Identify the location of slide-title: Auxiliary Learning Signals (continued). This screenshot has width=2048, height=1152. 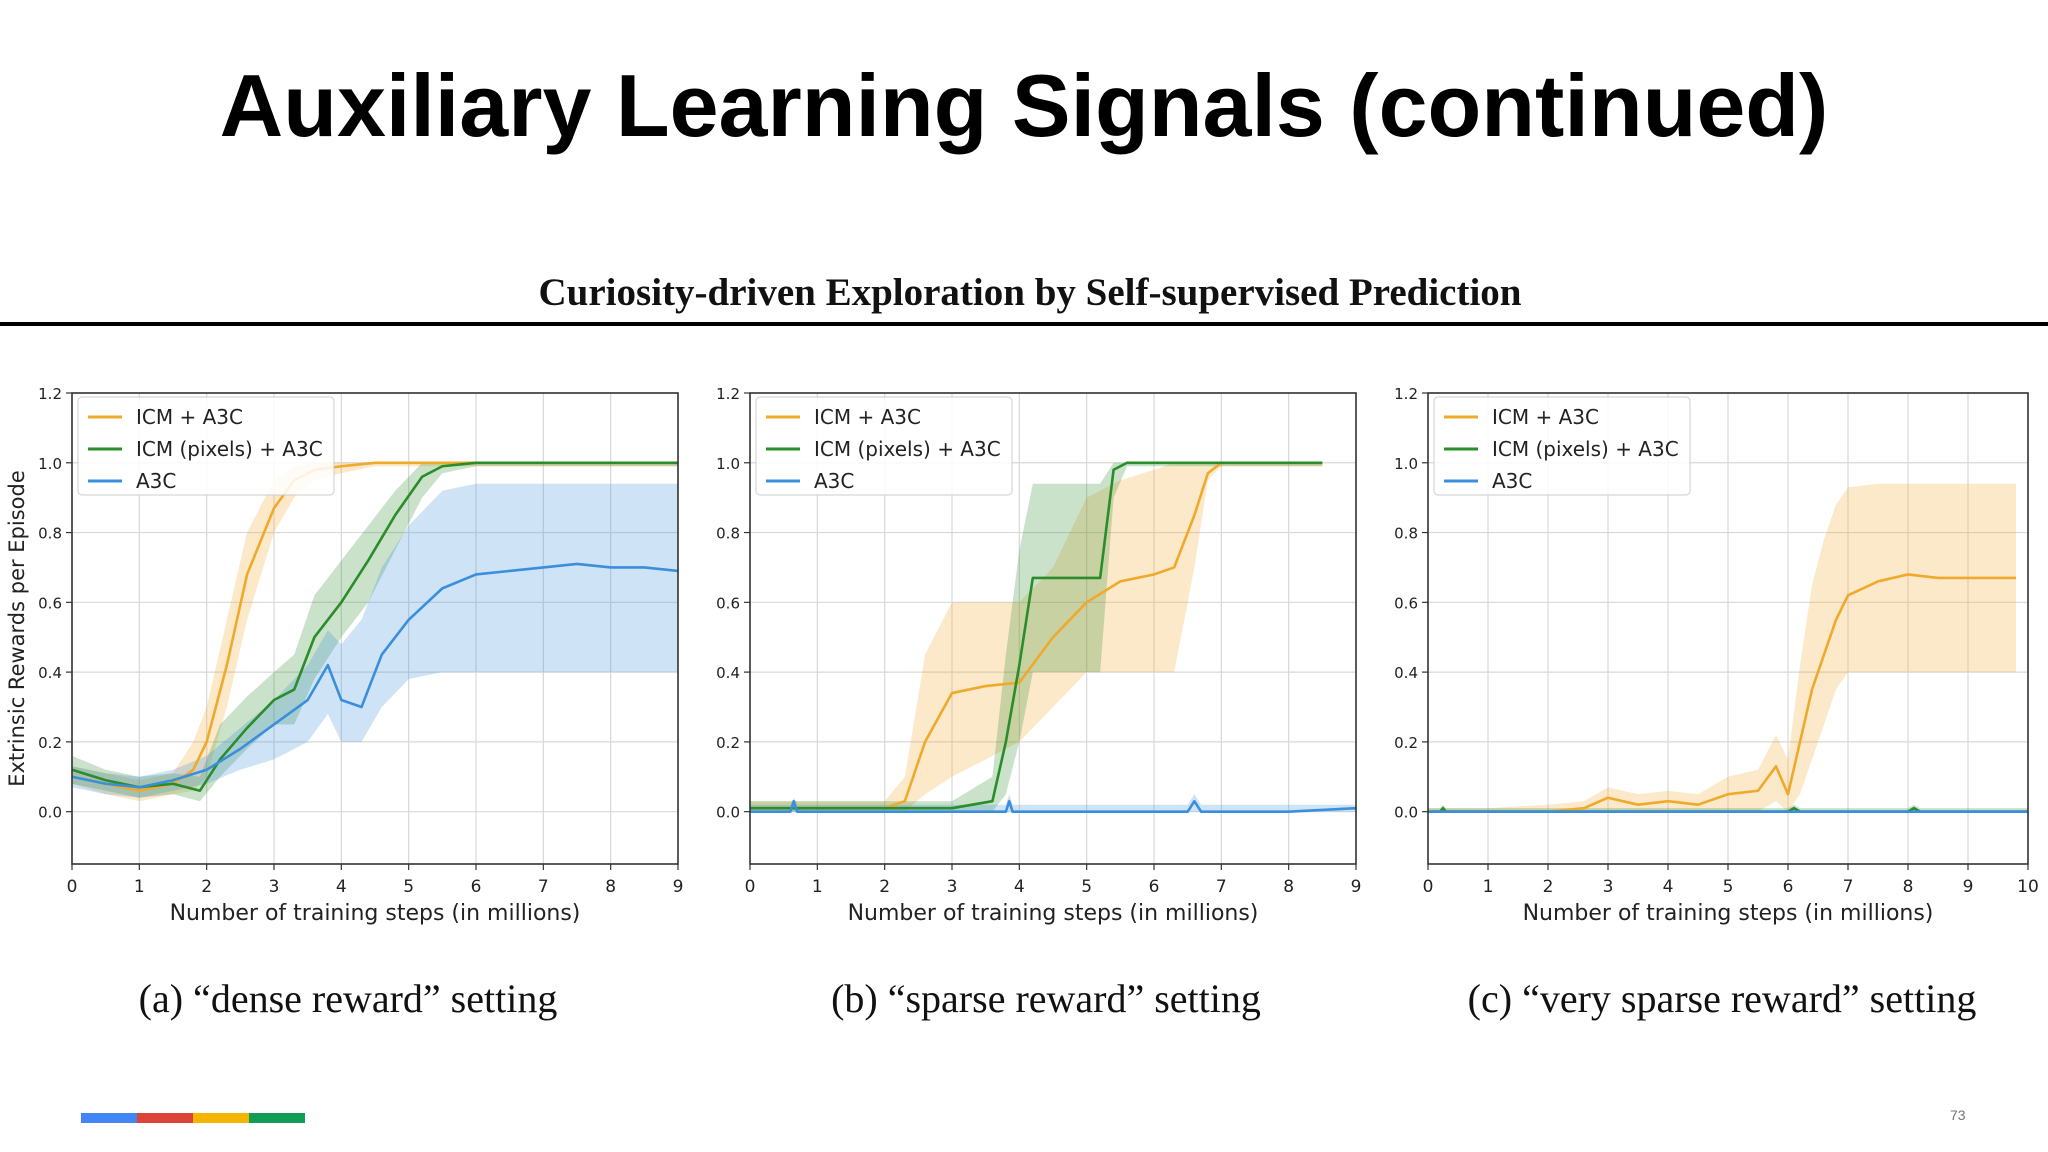
(1024, 105).